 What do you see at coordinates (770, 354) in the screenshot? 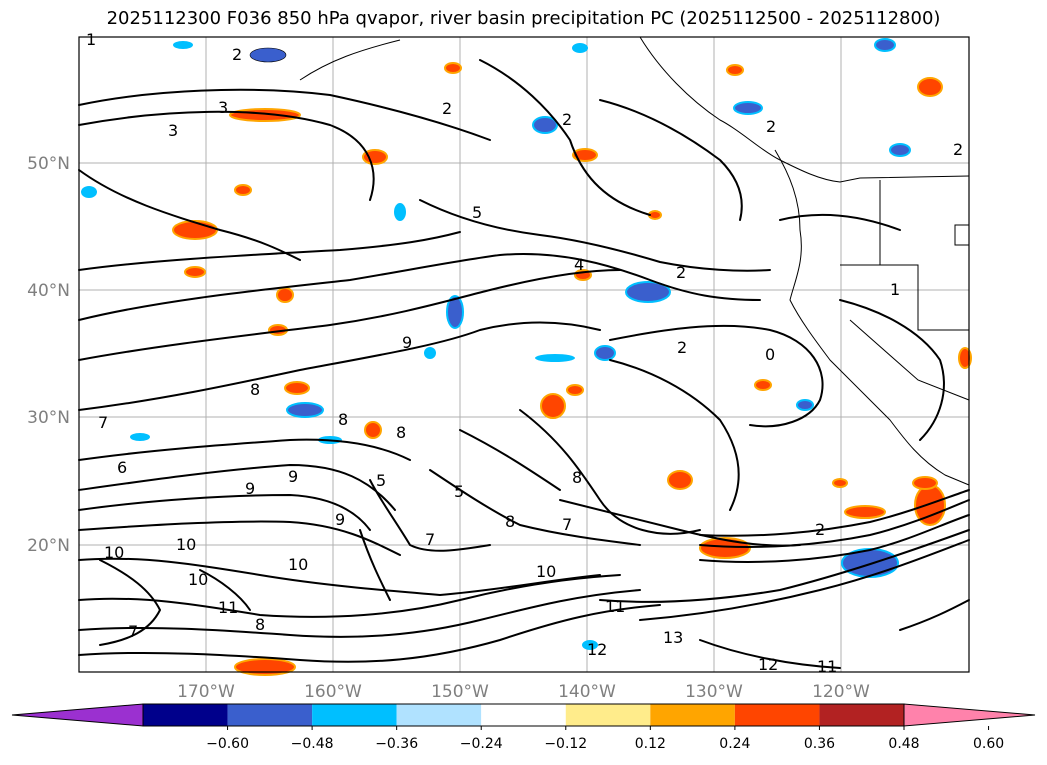
I see `contour-label: 0` at bounding box center [770, 354].